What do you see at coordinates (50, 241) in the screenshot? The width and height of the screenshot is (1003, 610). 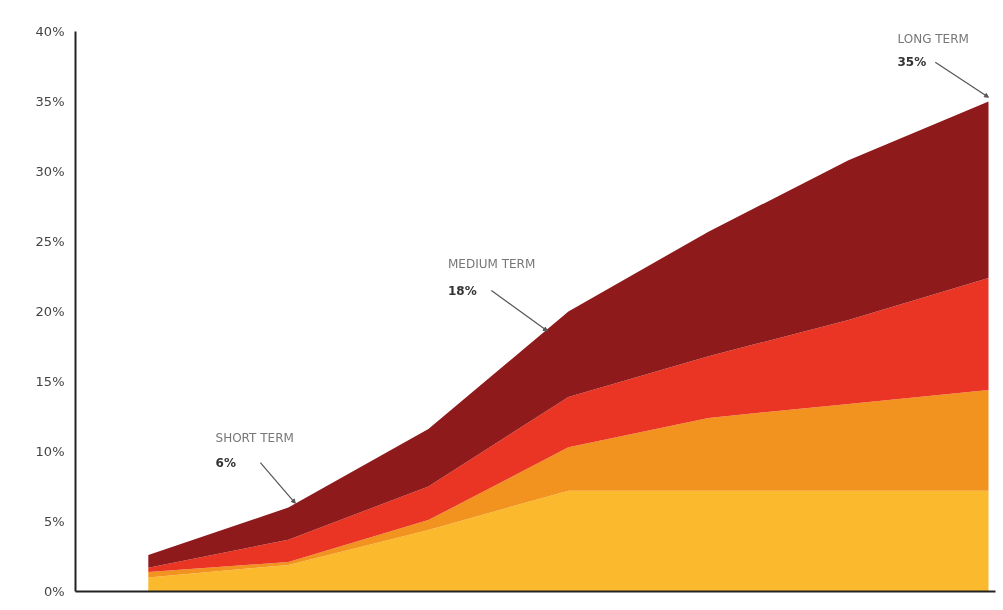 I see `y-tick-label: 25%` at bounding box center [50, 241].